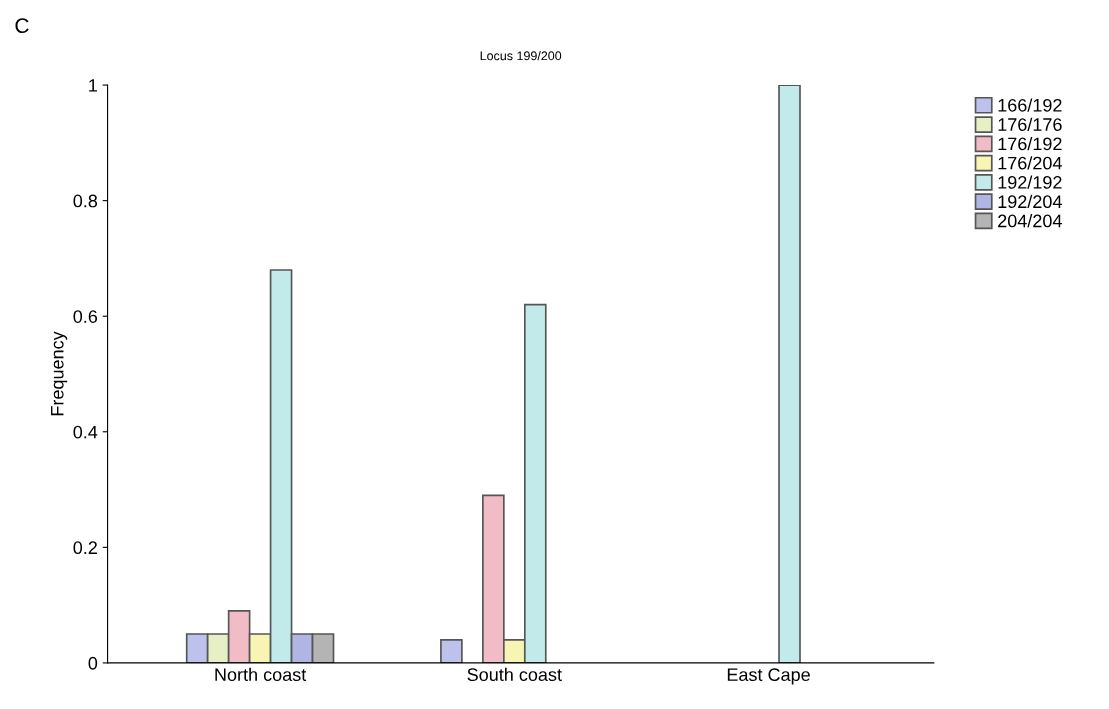  What do you see at coordinates (85, 548) in the screenshot?
I see `y-tick-label: 0.2` at bounding box center [85, 548].